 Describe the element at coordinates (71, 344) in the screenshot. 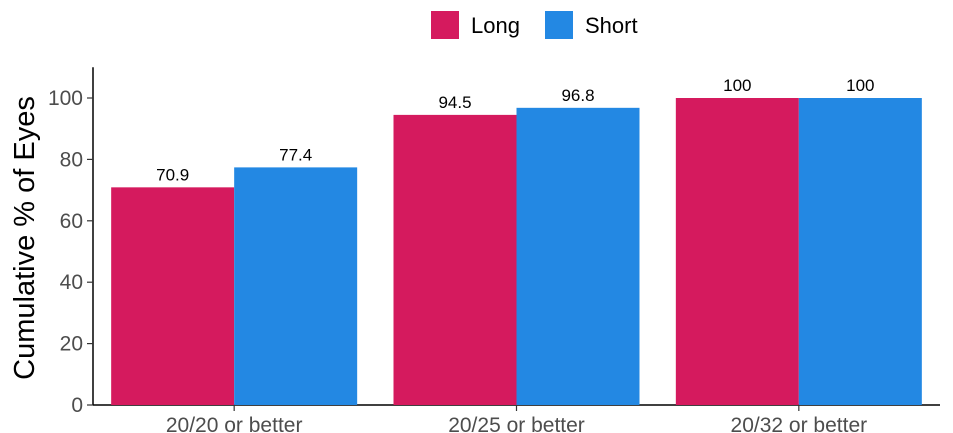

I see `y-tick-label: 20` at that location.